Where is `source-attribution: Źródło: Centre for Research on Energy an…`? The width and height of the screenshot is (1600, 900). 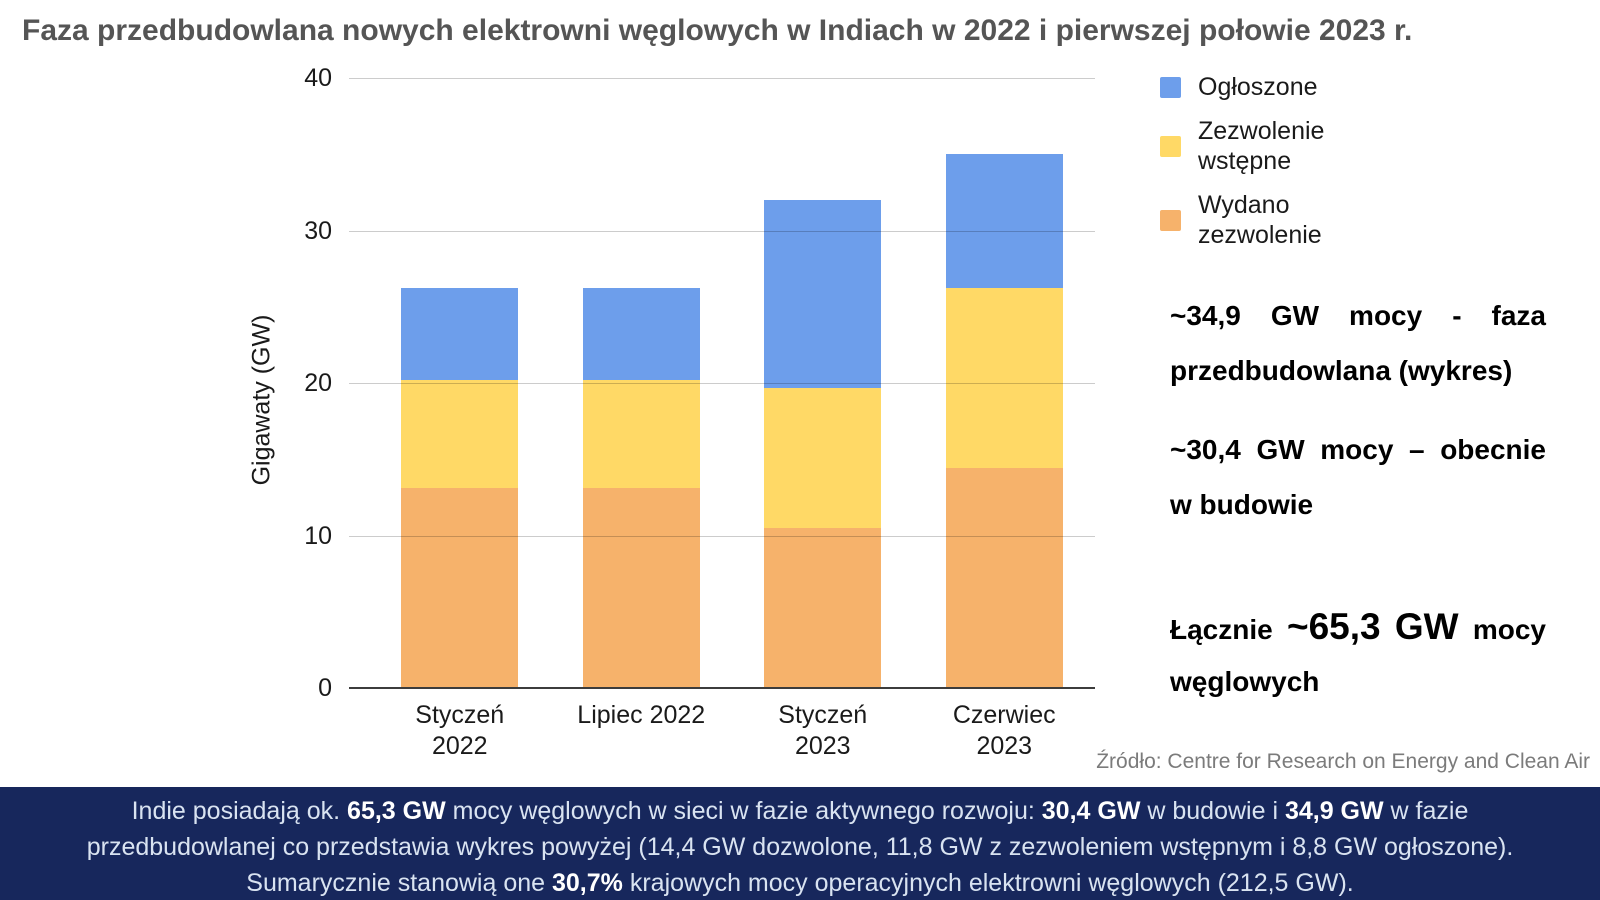 source-attribution: Źródło: Centre for Research on Energy an… is located at coordinates (1343, 761).